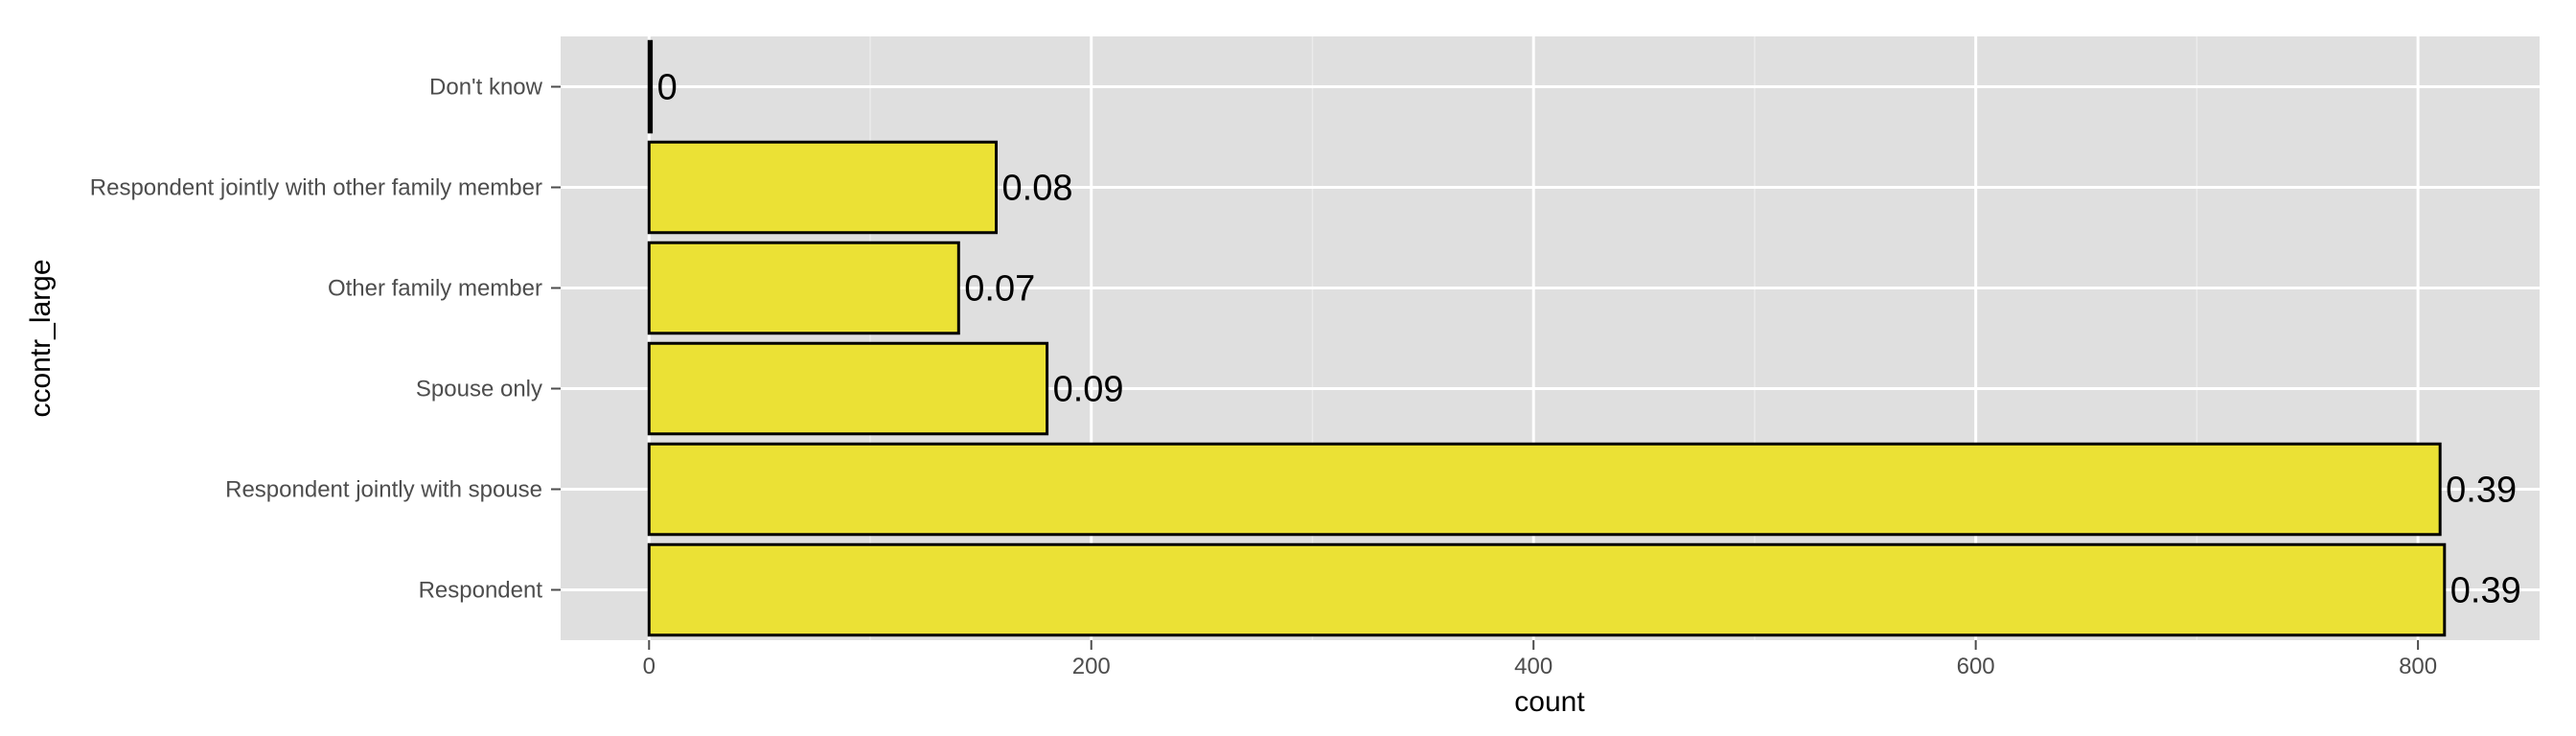 Image resolution: width=2576 pixels, height=736 pixels. I want to click on x-tick-label: 600, so click(1976, 666).